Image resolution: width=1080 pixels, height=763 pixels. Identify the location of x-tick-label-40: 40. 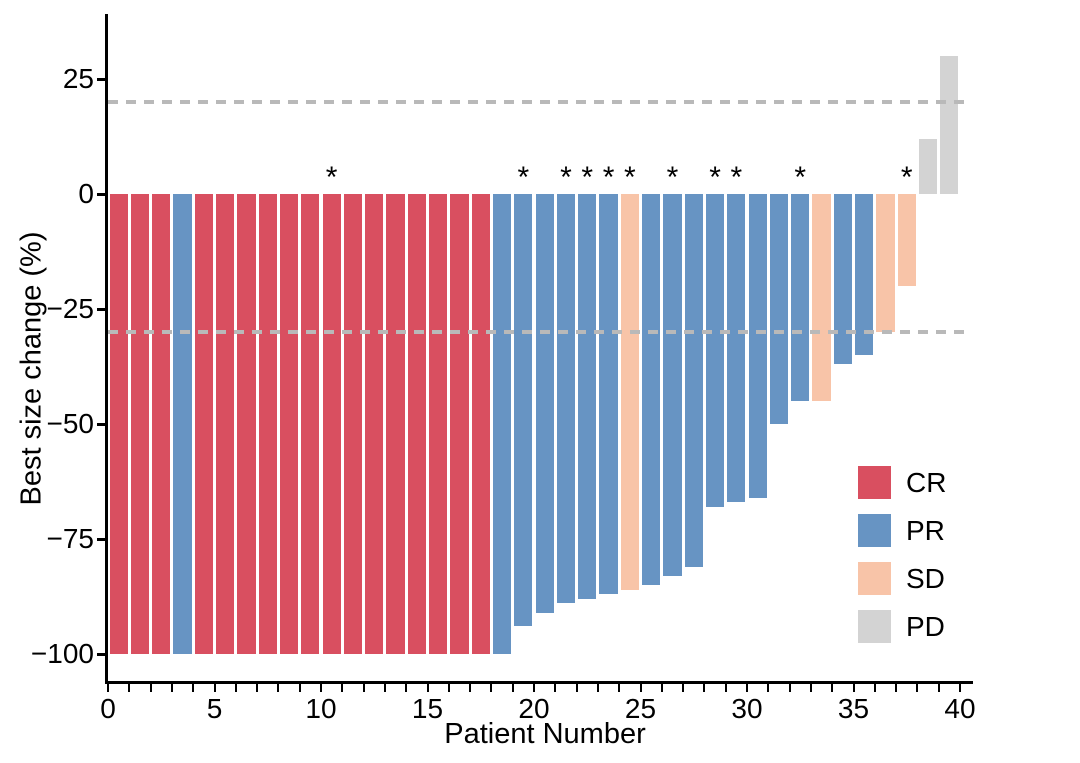
(960, 708).